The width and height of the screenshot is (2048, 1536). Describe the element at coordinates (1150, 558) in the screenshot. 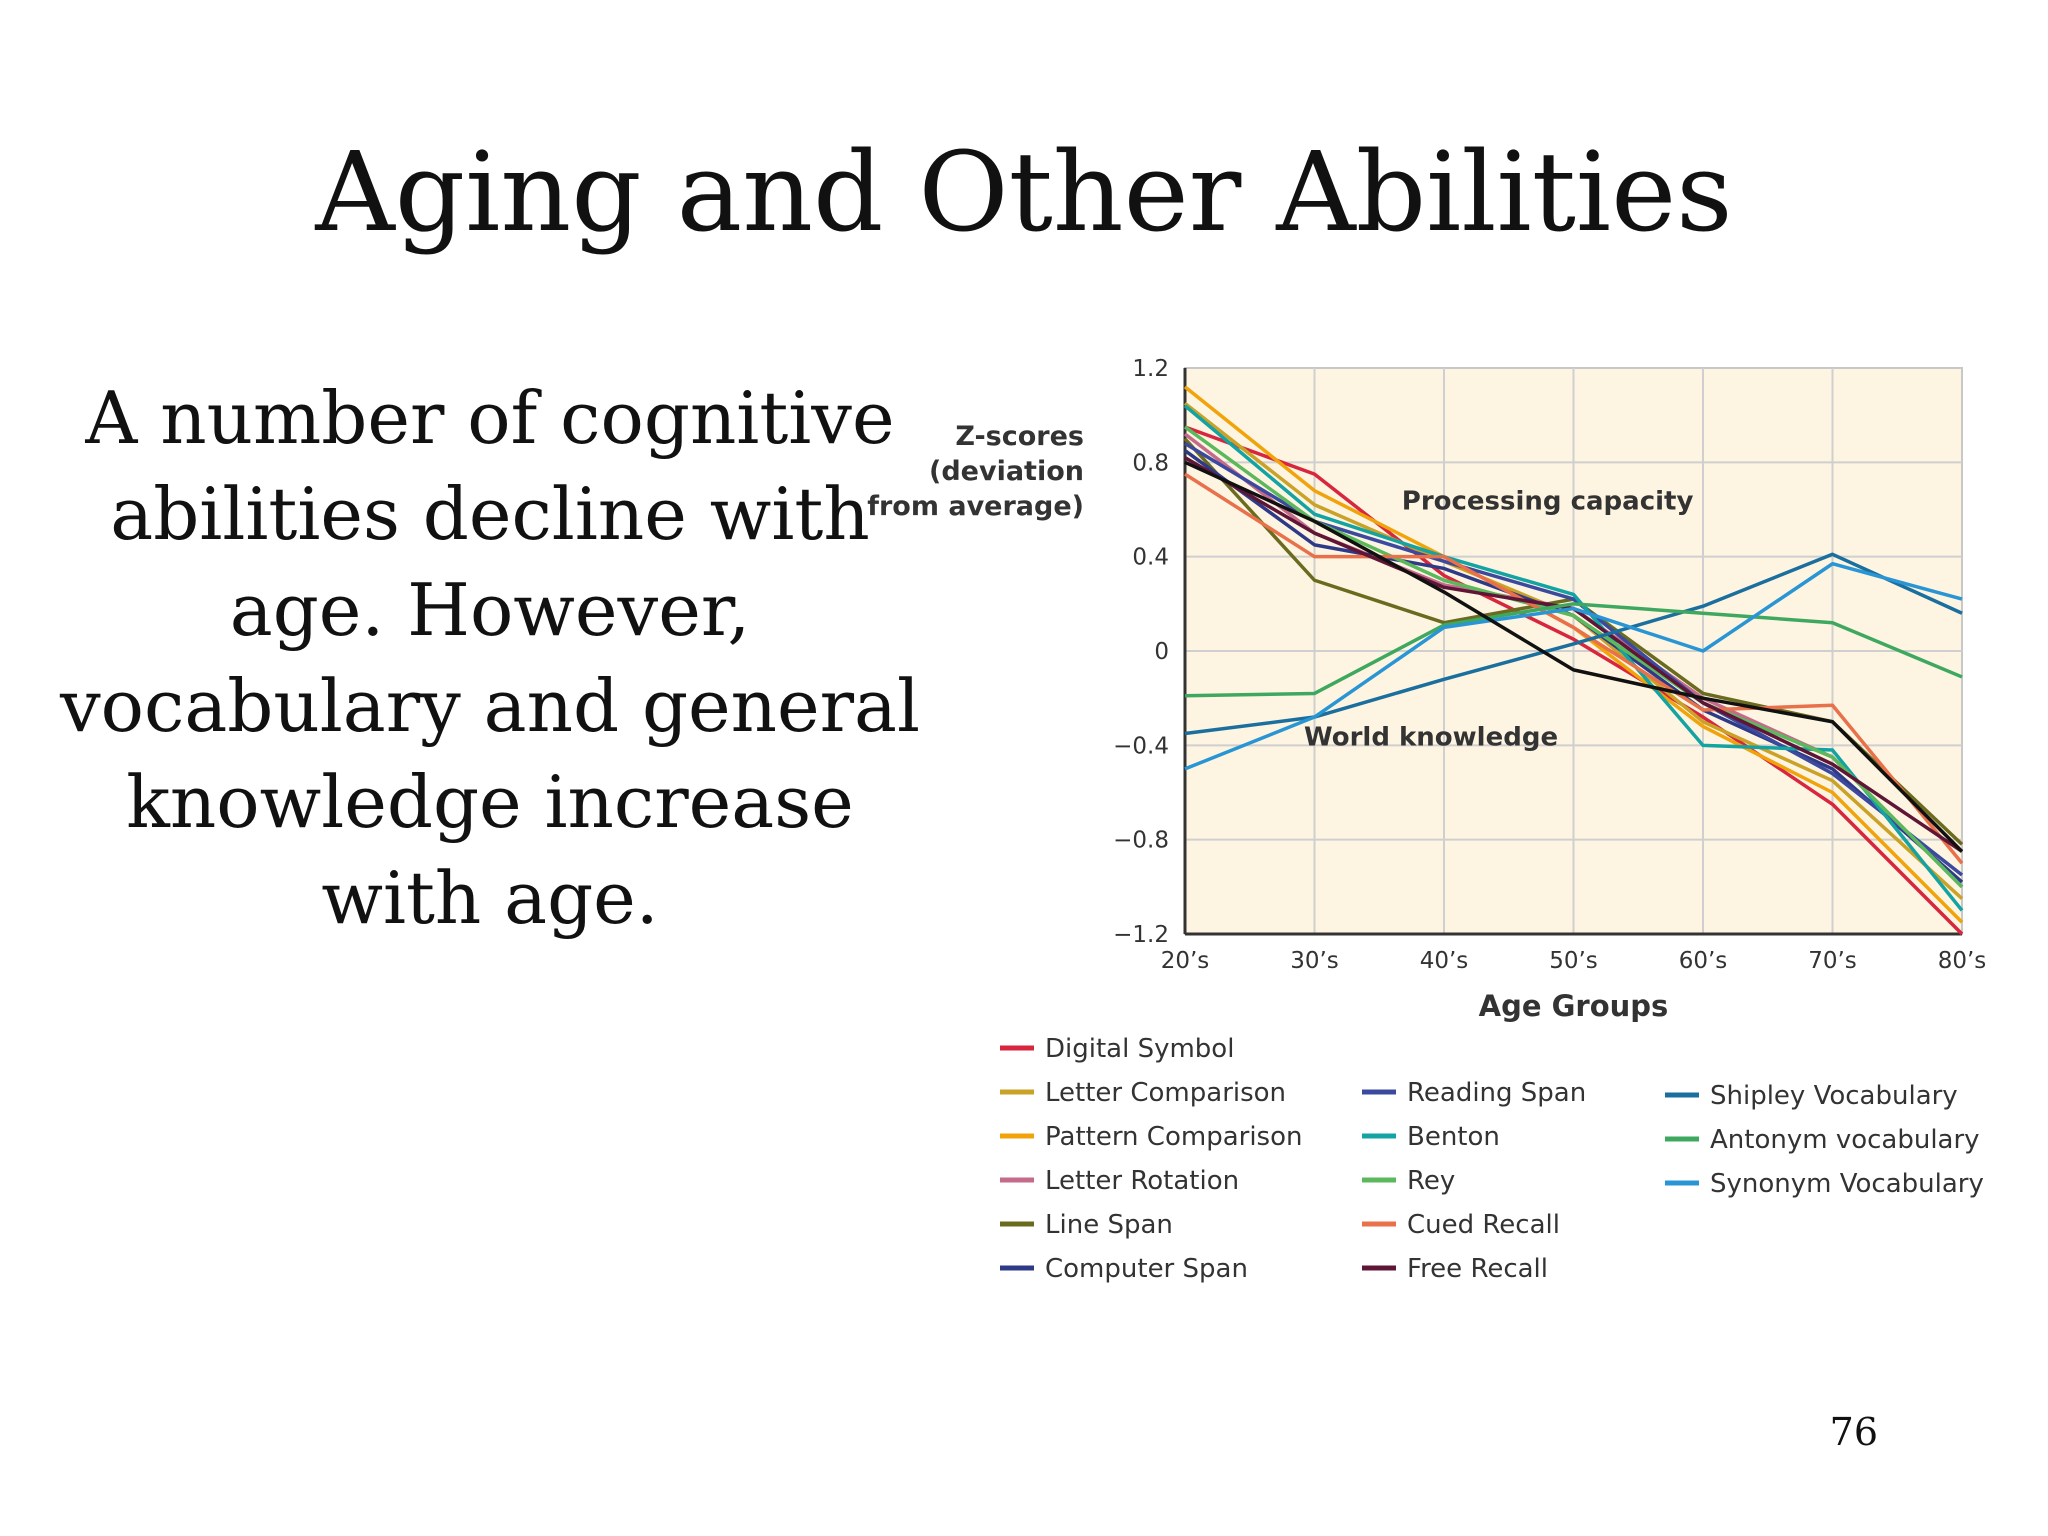

I see `y-tick-label: 0.4` at that location.